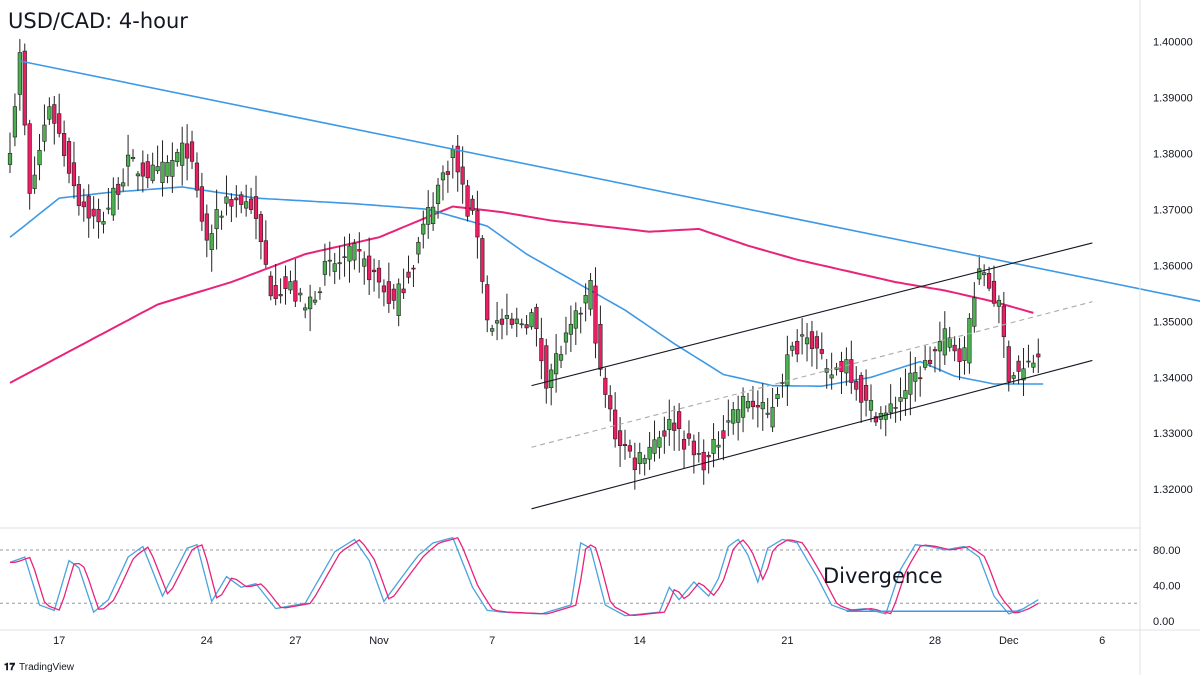  Describe the element at coordinates (1167, 586) in the screenshot. I see `oscillator-axis: 80.00 40.00 0.00` at that location.